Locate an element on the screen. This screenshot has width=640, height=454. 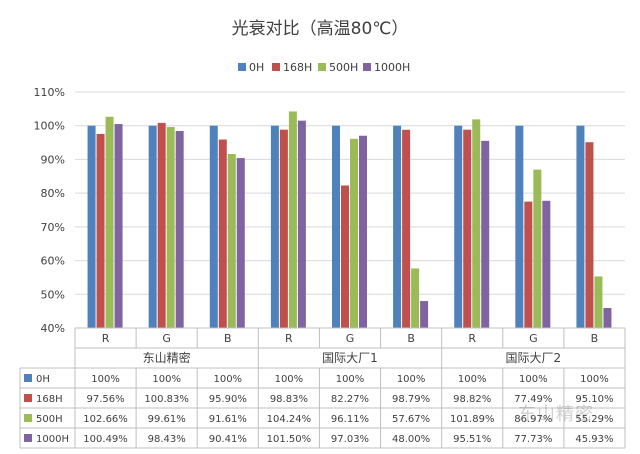
watermark: 东山精密 is located at coordinates (556, 414).